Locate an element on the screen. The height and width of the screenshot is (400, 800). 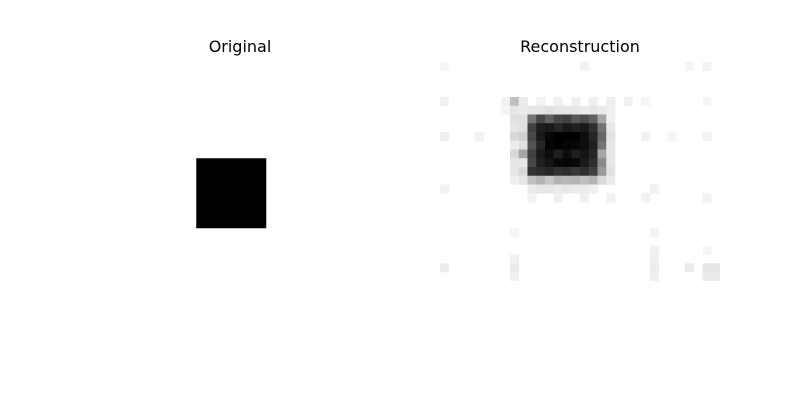
original-square is located at coordinates (231, 193).